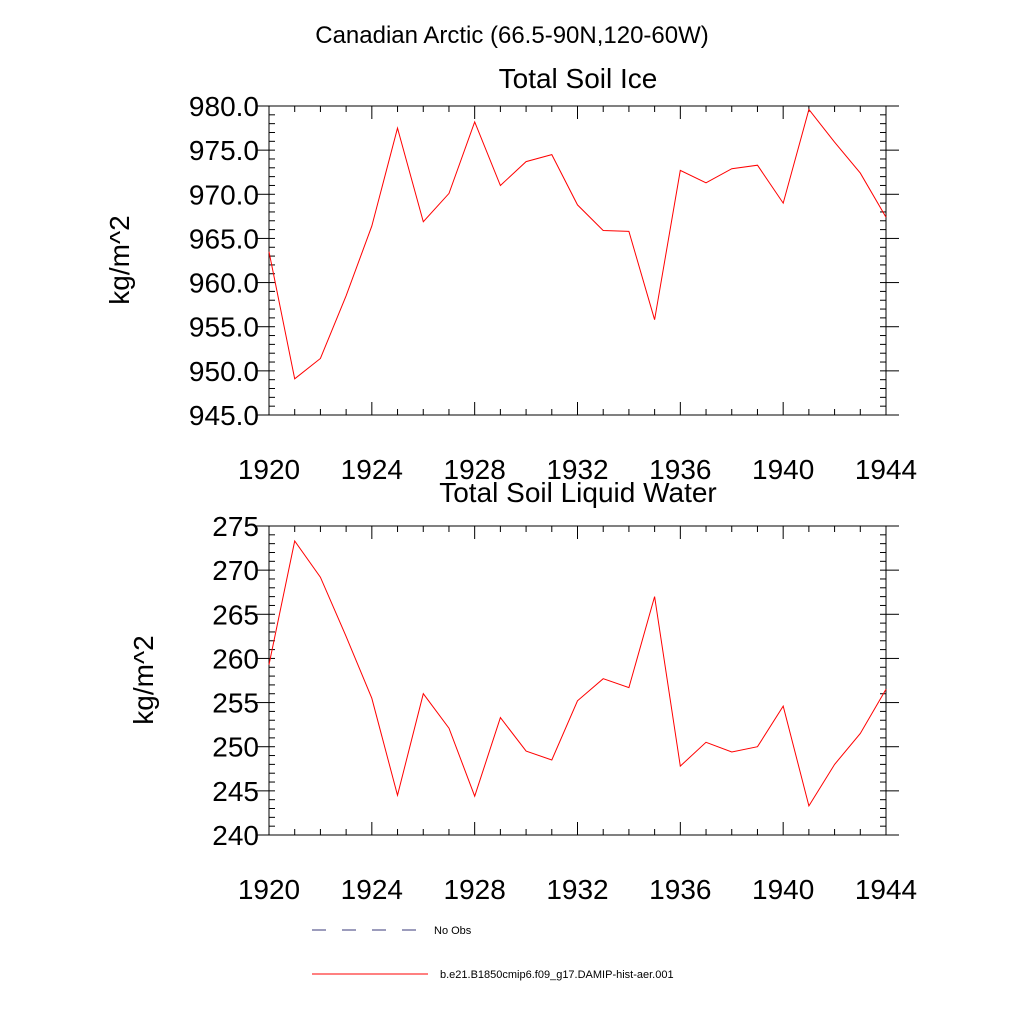 This screenshot has height=1024, width=1024. What do you see at coordinates (224, 238) in the screenshot?
I see `y-tick-label: 965.0` at bounding box center [224, 238].